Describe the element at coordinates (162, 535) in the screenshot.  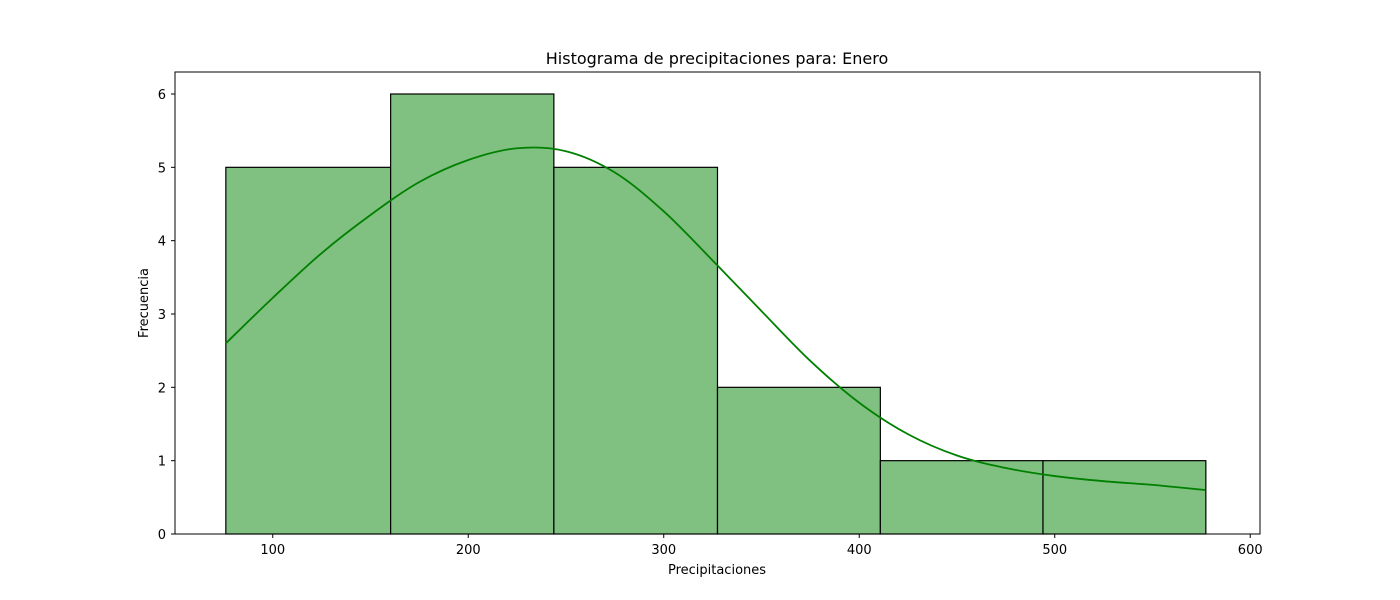
I see `y-tick-label: 0` at that location.